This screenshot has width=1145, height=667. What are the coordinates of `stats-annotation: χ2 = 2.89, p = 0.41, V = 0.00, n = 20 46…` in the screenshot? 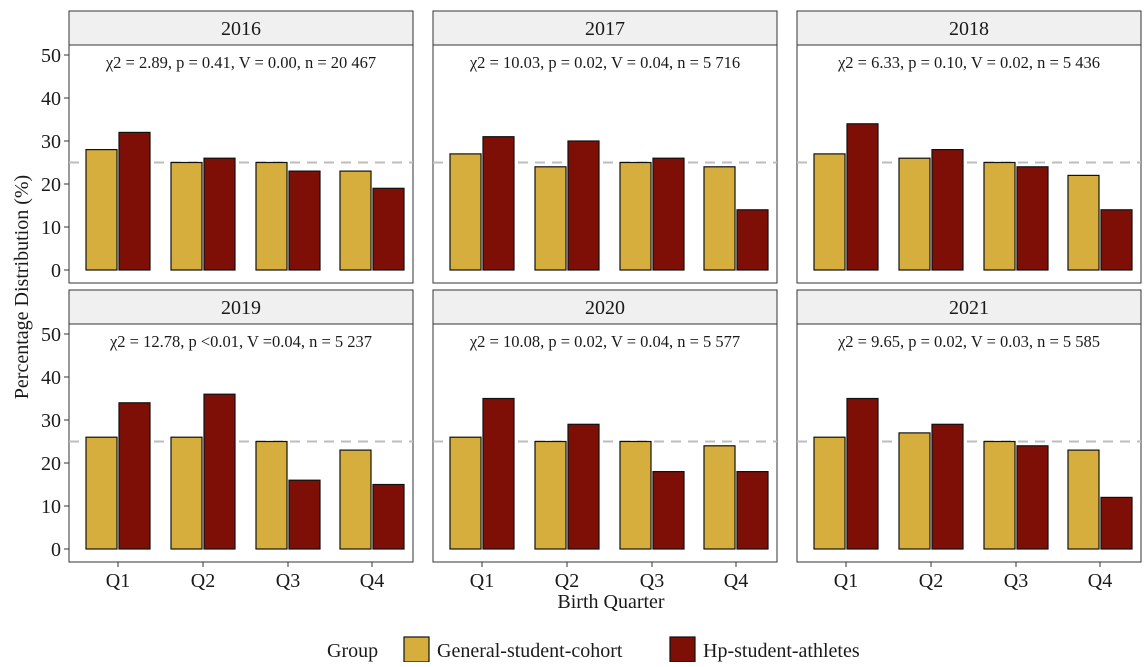 It's located at (240, 62).